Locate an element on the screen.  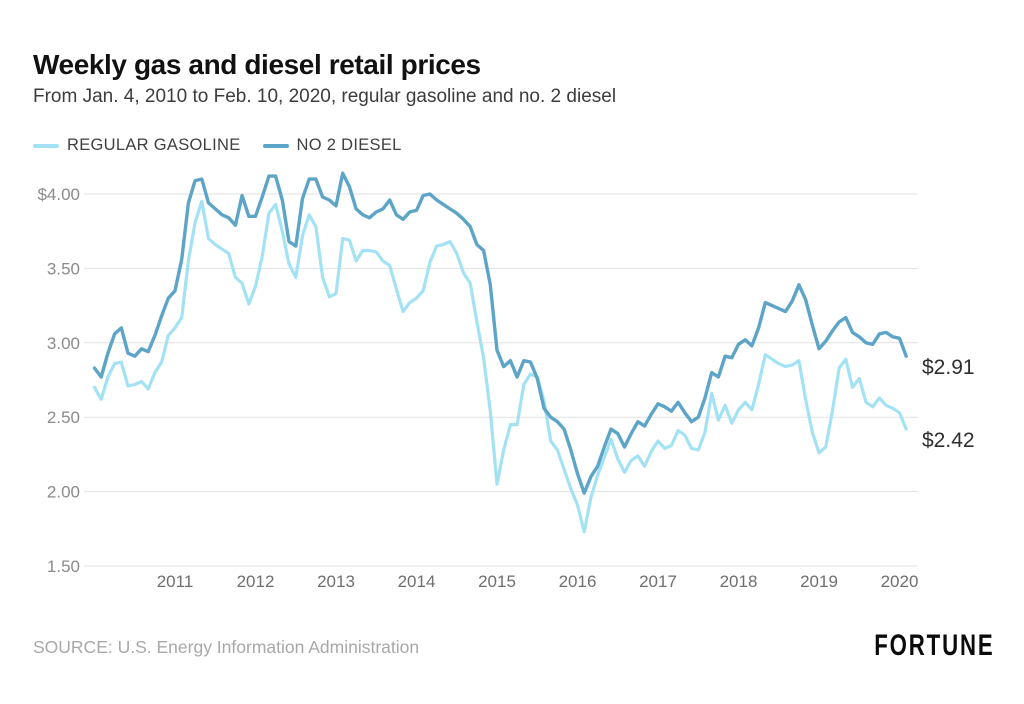
end-label-no-2-diesel: $2.91 is located at coordinates (948, 367).